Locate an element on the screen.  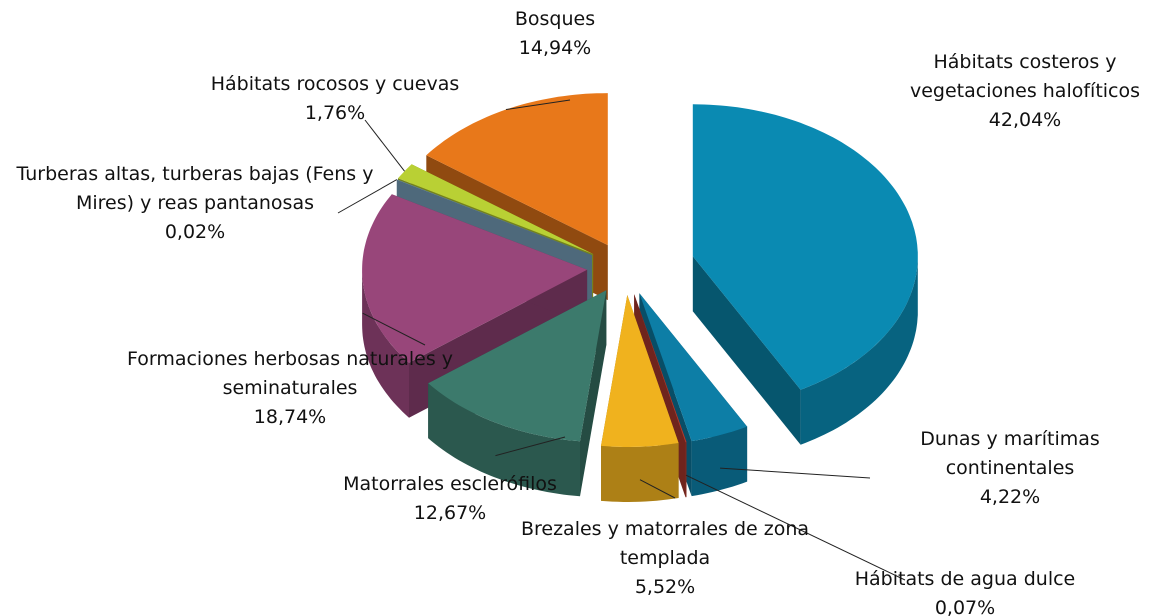
value-label: 42,04% is located at coordinates (1025, 120).